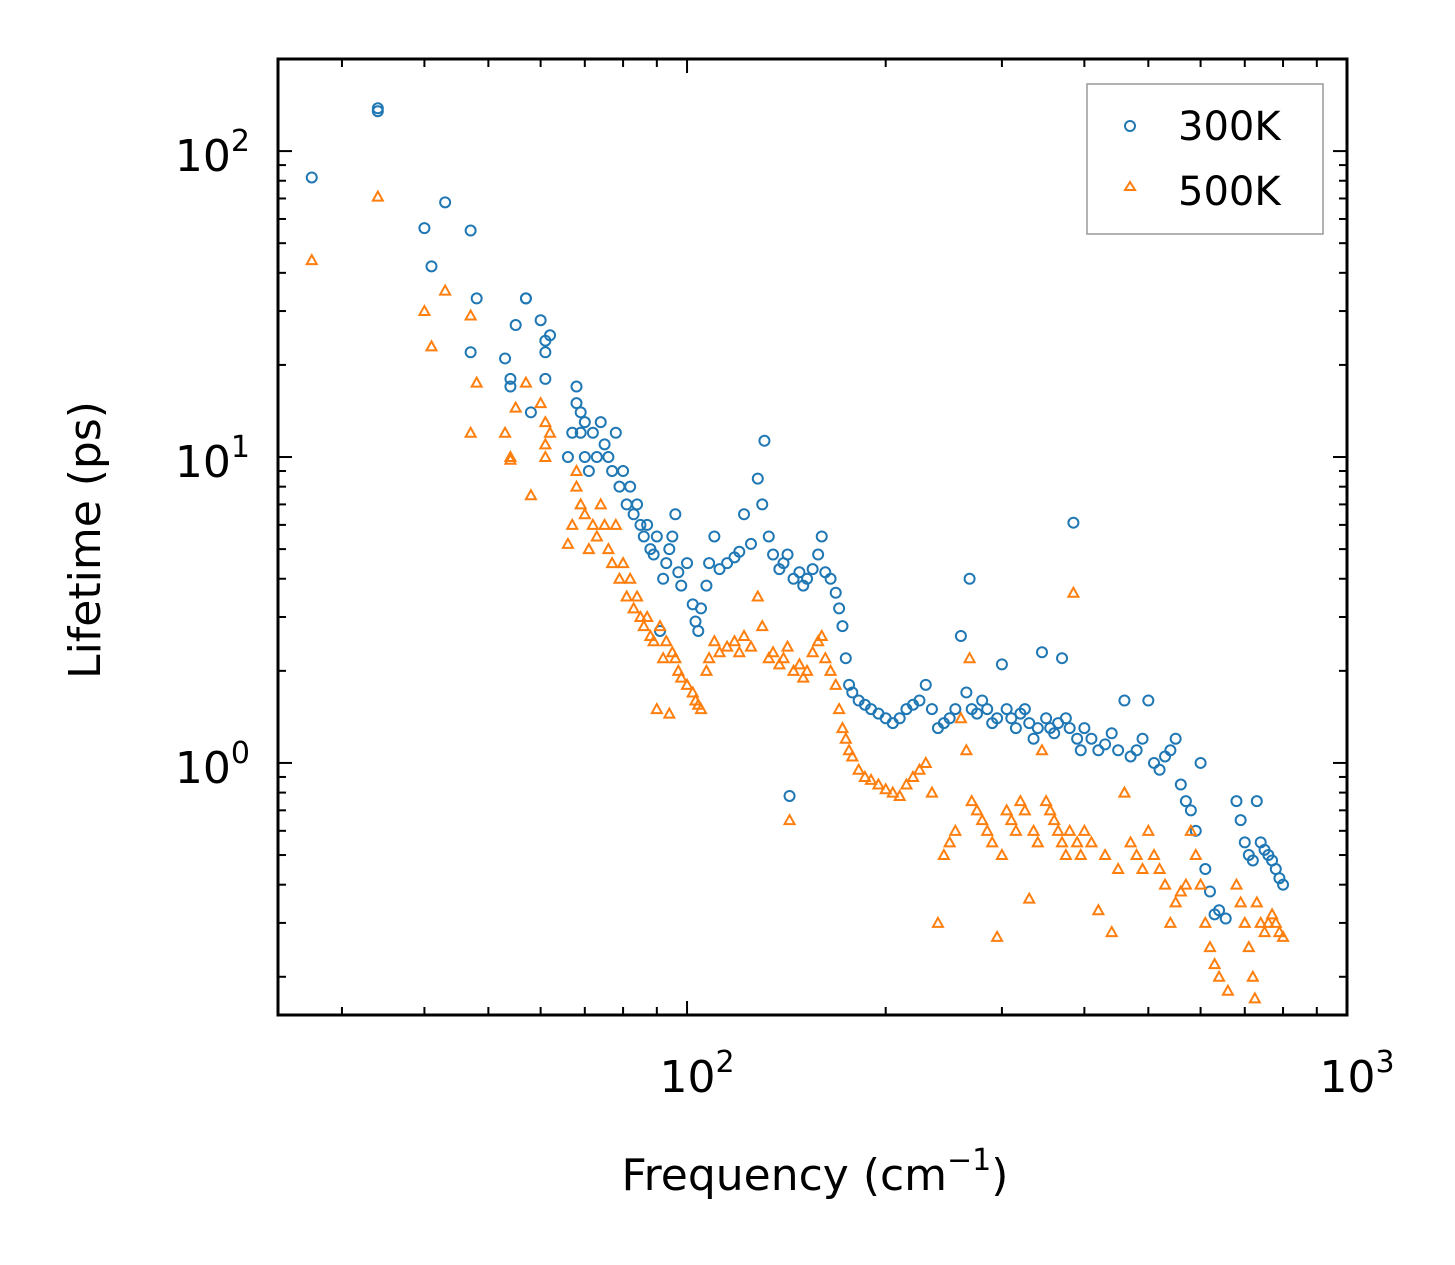 This screenshot has width=1455, height=1265. Describe the element at coordinates (212, 765) in the screenshot. I see `y-tick-label: 100` at that location.